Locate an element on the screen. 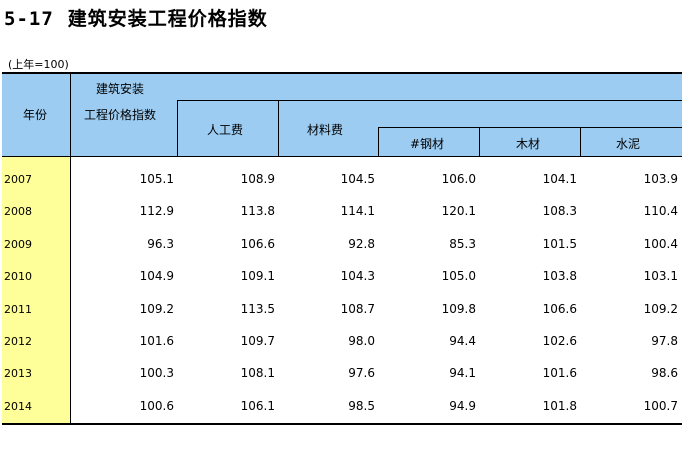 The height and width of the screenshot is (457, 682). header-index-line1: 建筑安装 is located at coordinates (120, 89).